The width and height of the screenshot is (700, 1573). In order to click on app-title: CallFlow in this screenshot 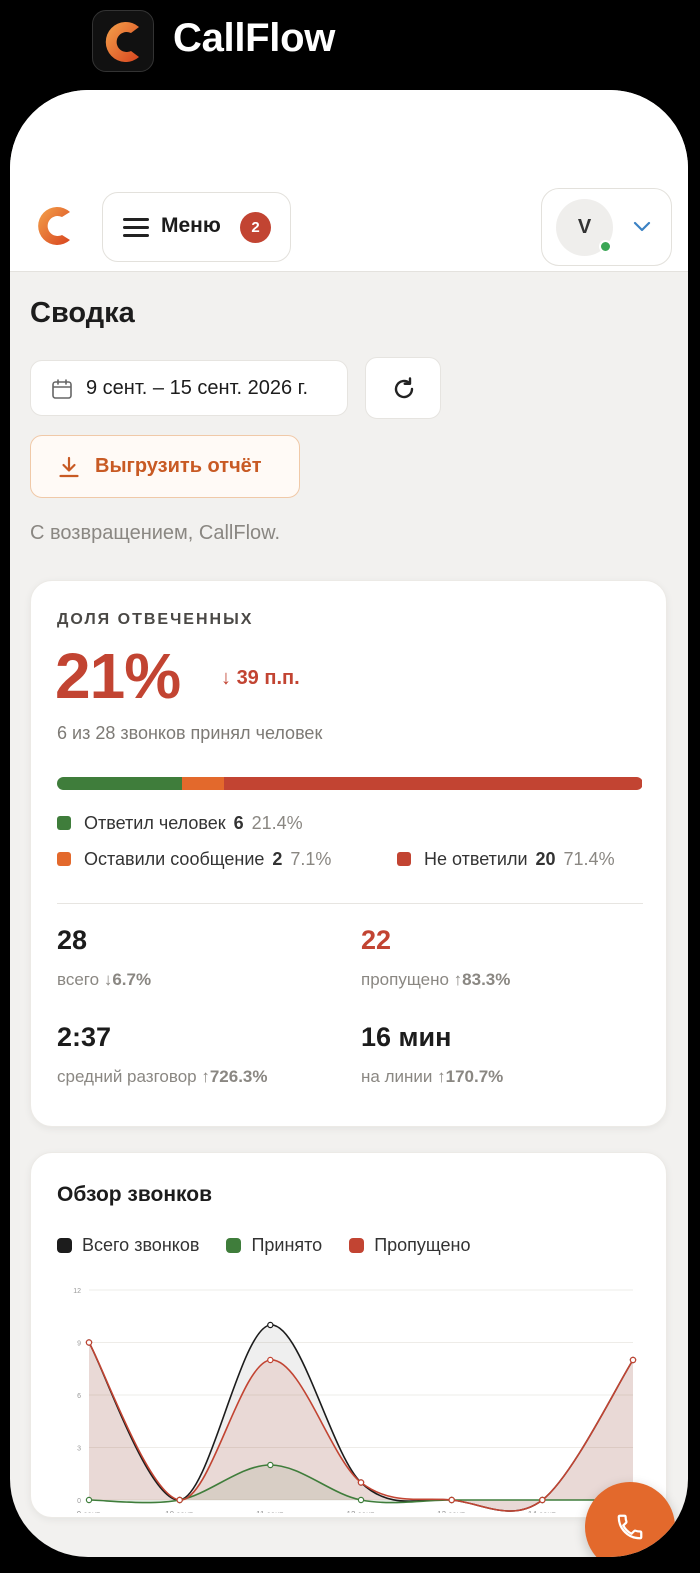, I will do `click(254, 38)`.